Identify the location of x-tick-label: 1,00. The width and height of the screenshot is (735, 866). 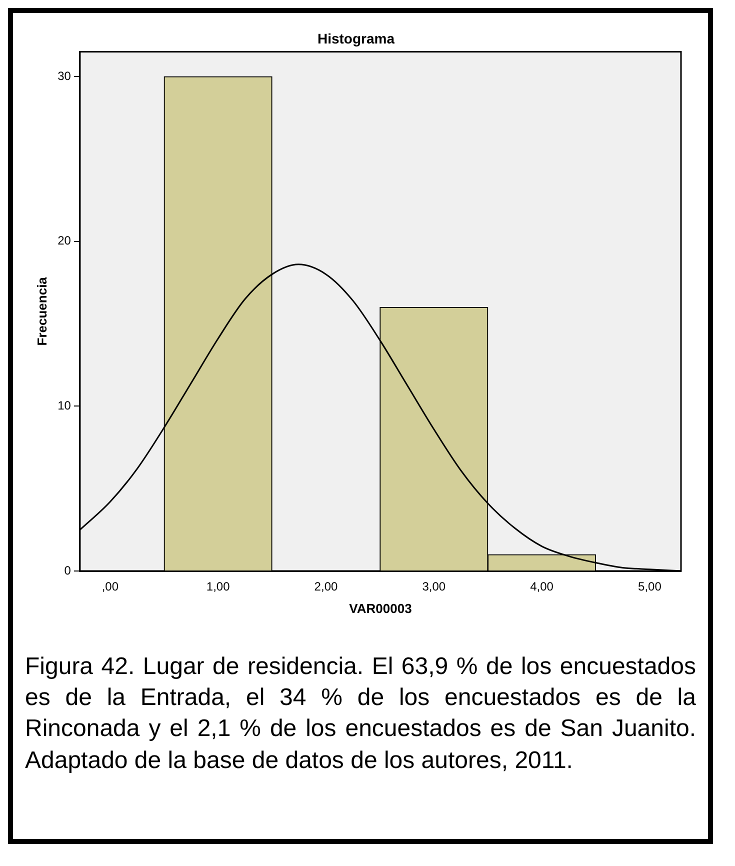
(218, 587).